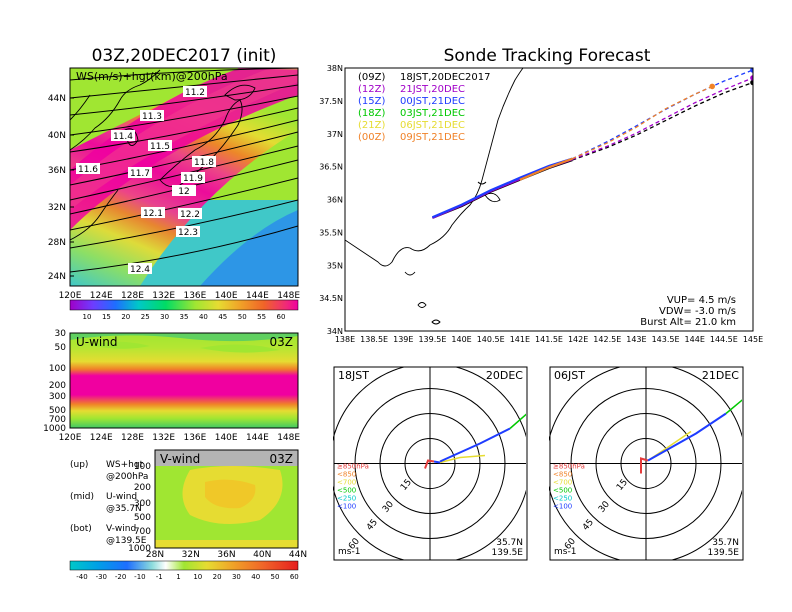 This screenshot has width=792, height=612. I want to click on hodograph-legend-item: <250, so click(562, 499).